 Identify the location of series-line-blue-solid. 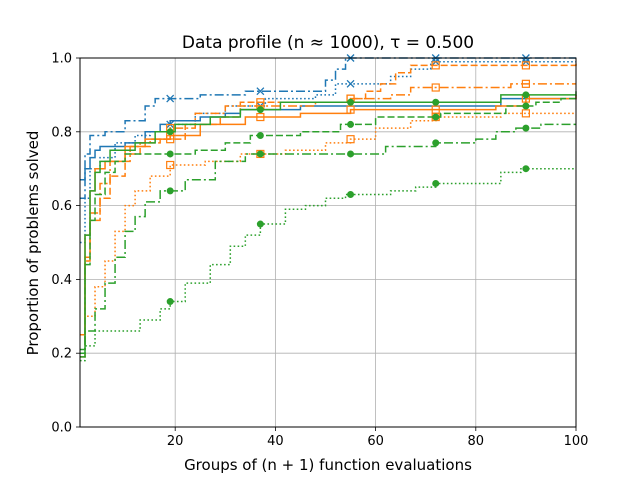
(328, 137).